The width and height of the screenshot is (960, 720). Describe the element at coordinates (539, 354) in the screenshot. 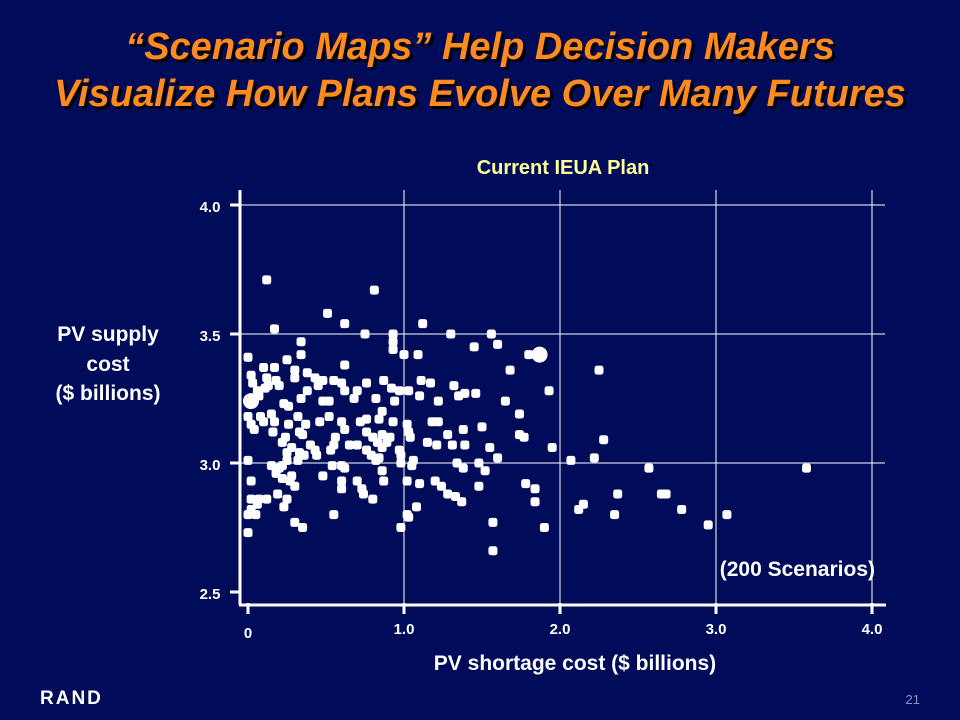

I see `highlighted-data-point` at that location.